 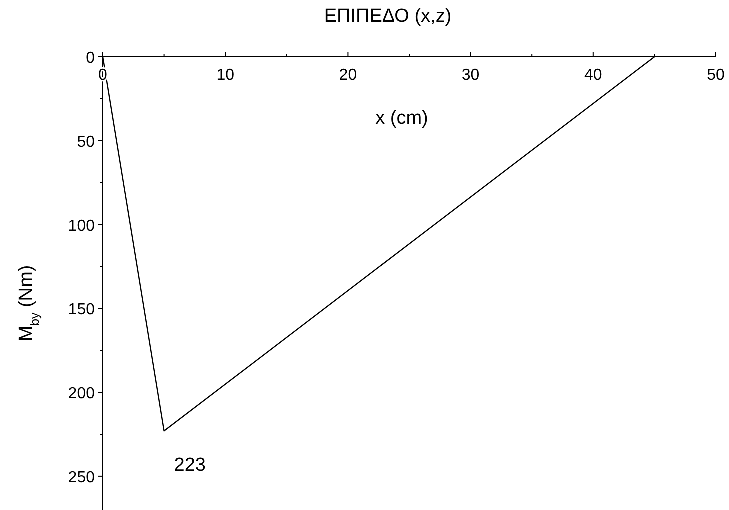 I want to click on x-tick-label: 10, so click(x=225, y=75).